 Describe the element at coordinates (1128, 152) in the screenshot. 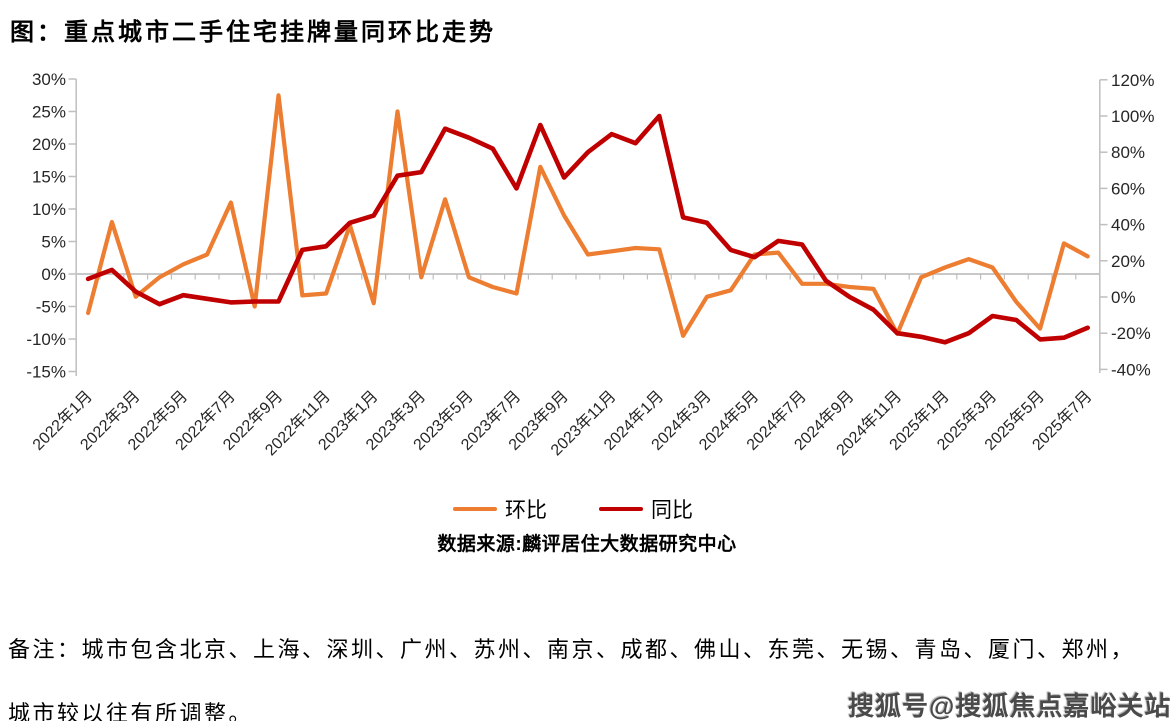

I see `svg-text: 80%` at that location.